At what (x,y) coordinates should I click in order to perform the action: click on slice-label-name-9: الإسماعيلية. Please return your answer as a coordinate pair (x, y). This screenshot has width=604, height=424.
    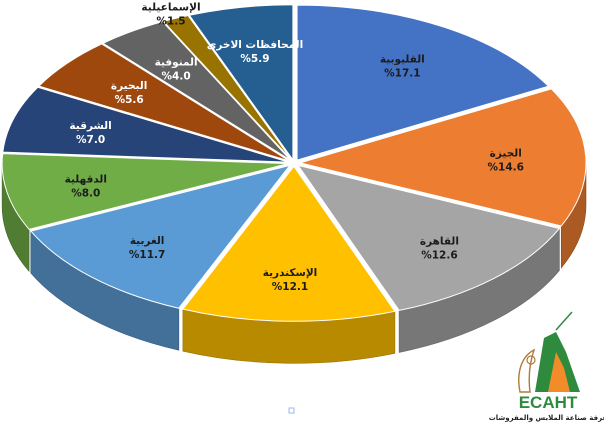
    Looking at the image, I should click on (170, 8).